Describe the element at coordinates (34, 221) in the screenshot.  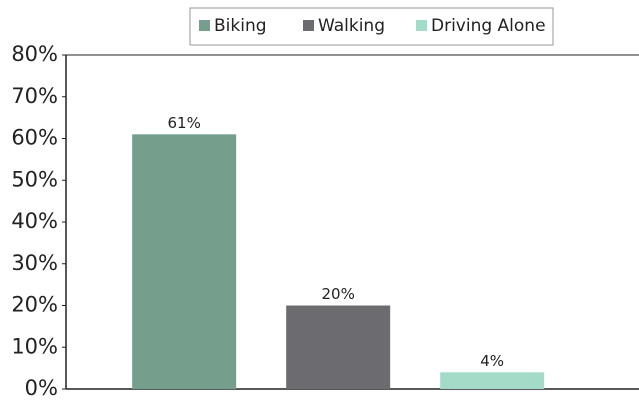
I see `y-tick-label: 40%` at that location.